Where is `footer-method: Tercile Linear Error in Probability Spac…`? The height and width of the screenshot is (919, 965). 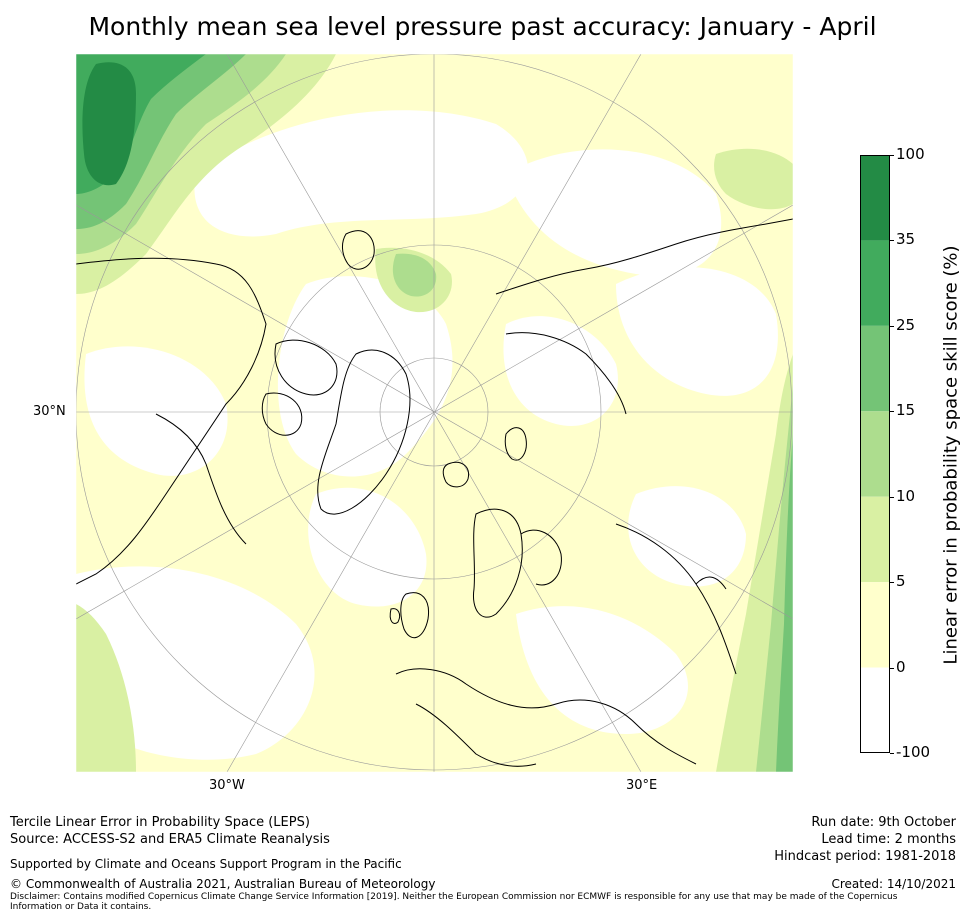 footer-method: Tercile Linear Error in Probability Spac… is located at coordinates (160, 822).